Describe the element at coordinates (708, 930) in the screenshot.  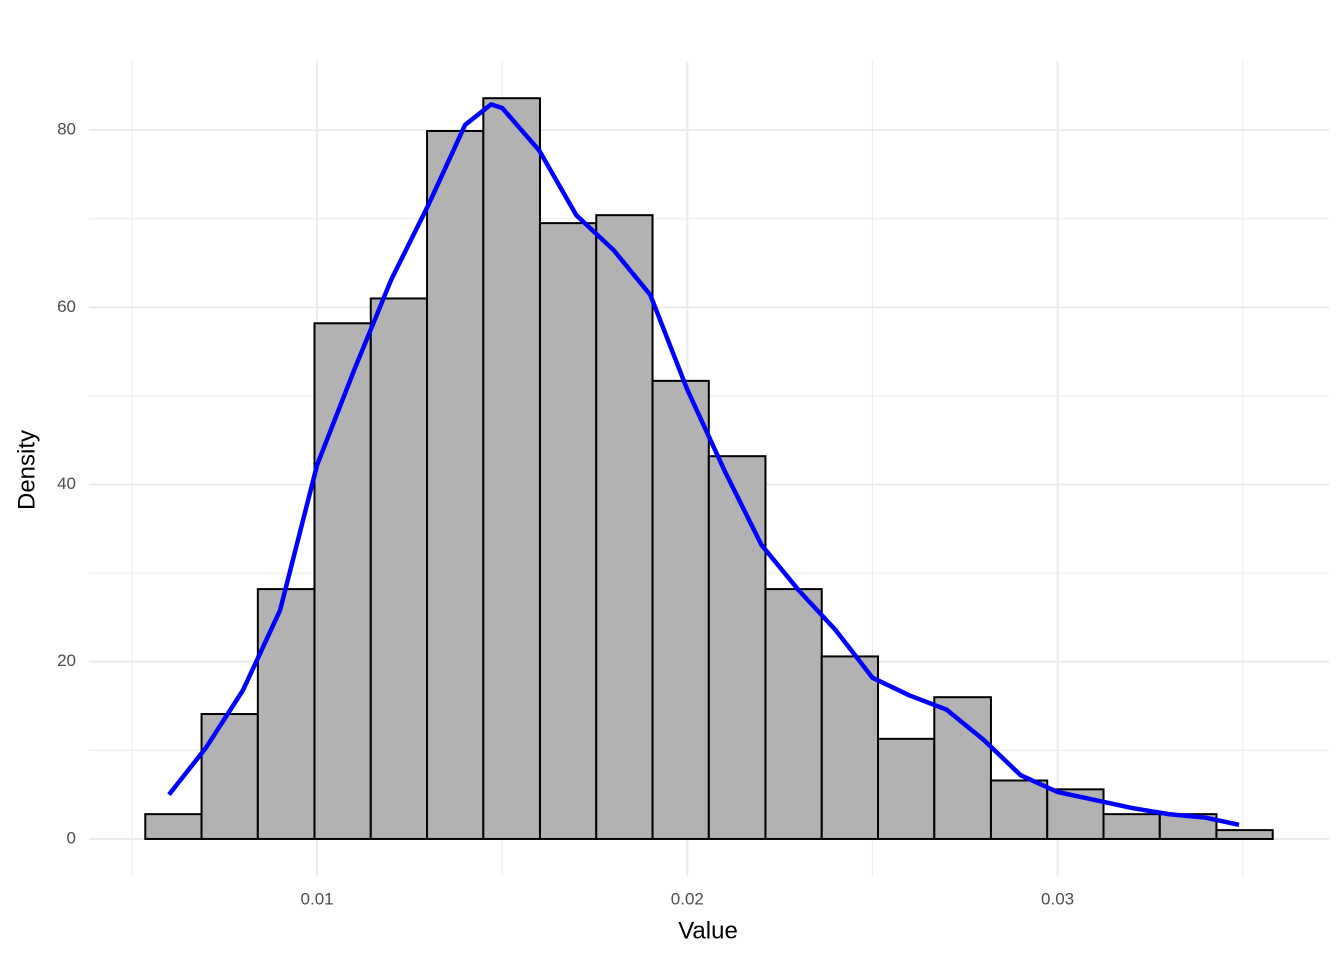
I see `x-axis-title: Value` at that location.